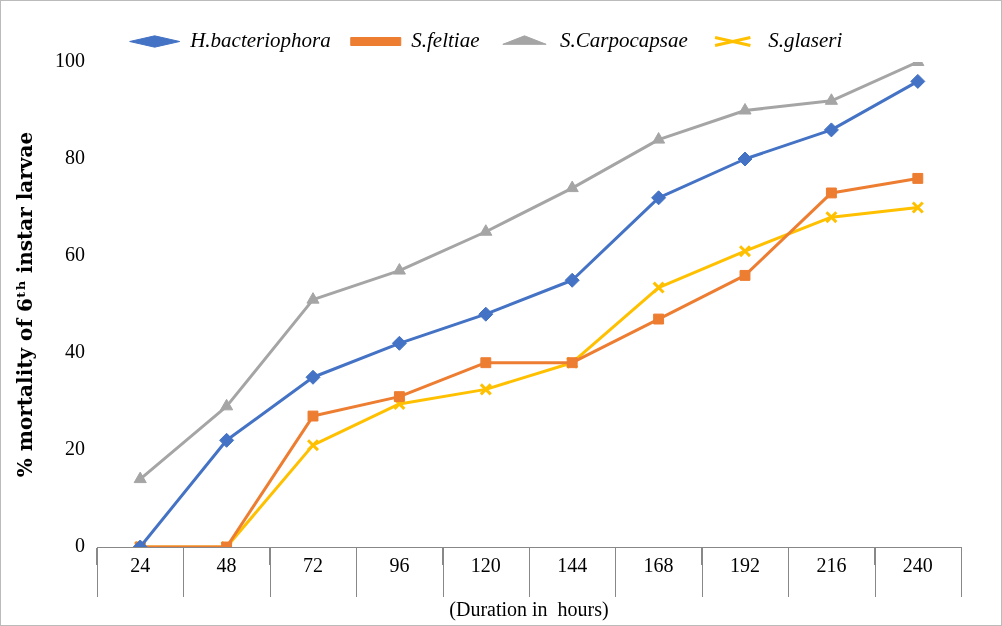  What do you see at coordinates (917, 565) in the screenshot?
I see `x-tick-label: 240` at bounding box center [917, 565].